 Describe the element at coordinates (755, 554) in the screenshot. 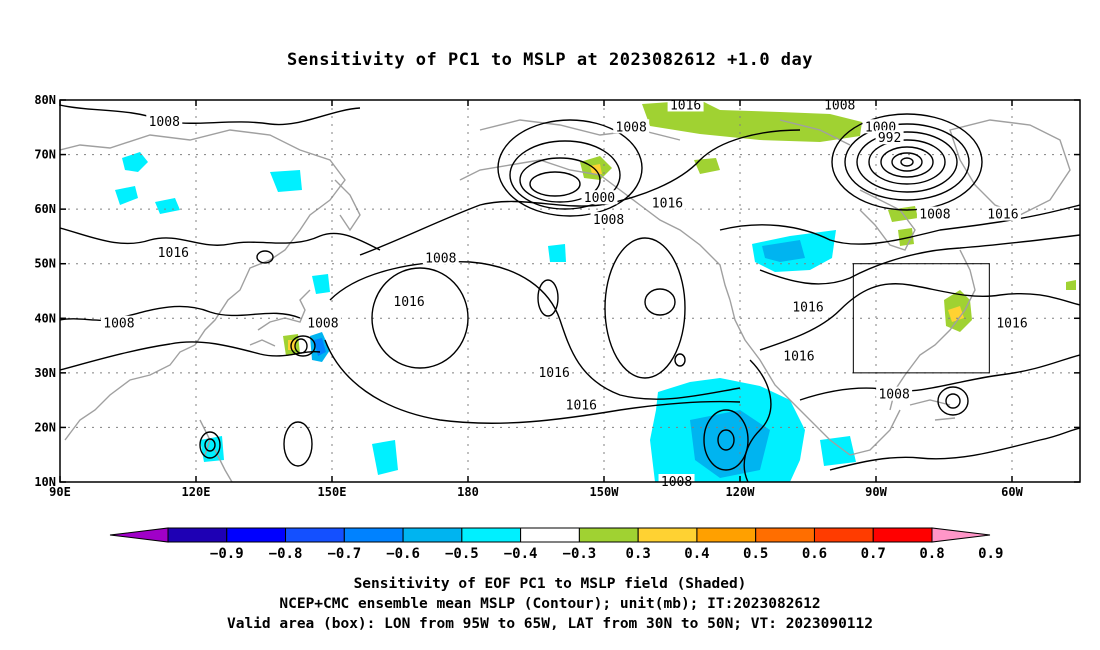

I see `colorbar-label: 0.5` at that location.